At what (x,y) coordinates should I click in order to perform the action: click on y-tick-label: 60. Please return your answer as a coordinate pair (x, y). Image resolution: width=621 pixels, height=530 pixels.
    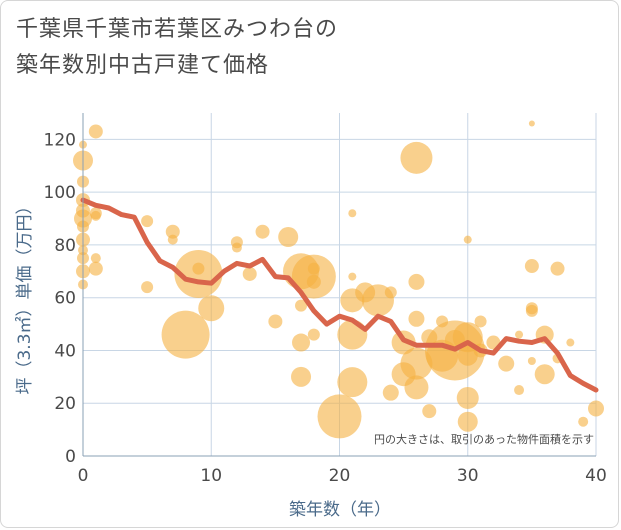
    Looking at the image, I should click on (65, 299).